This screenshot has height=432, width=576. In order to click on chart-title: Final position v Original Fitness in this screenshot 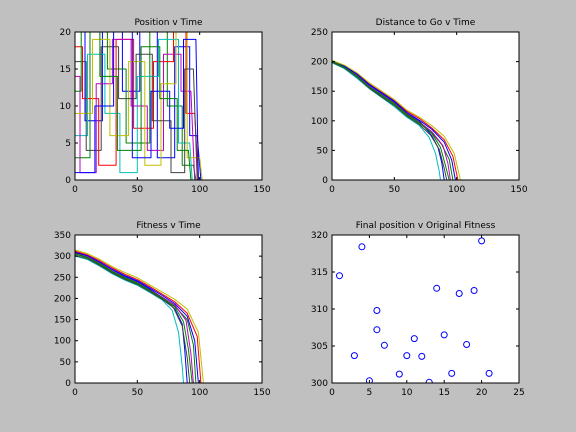, I will do `click(426, 226)`.